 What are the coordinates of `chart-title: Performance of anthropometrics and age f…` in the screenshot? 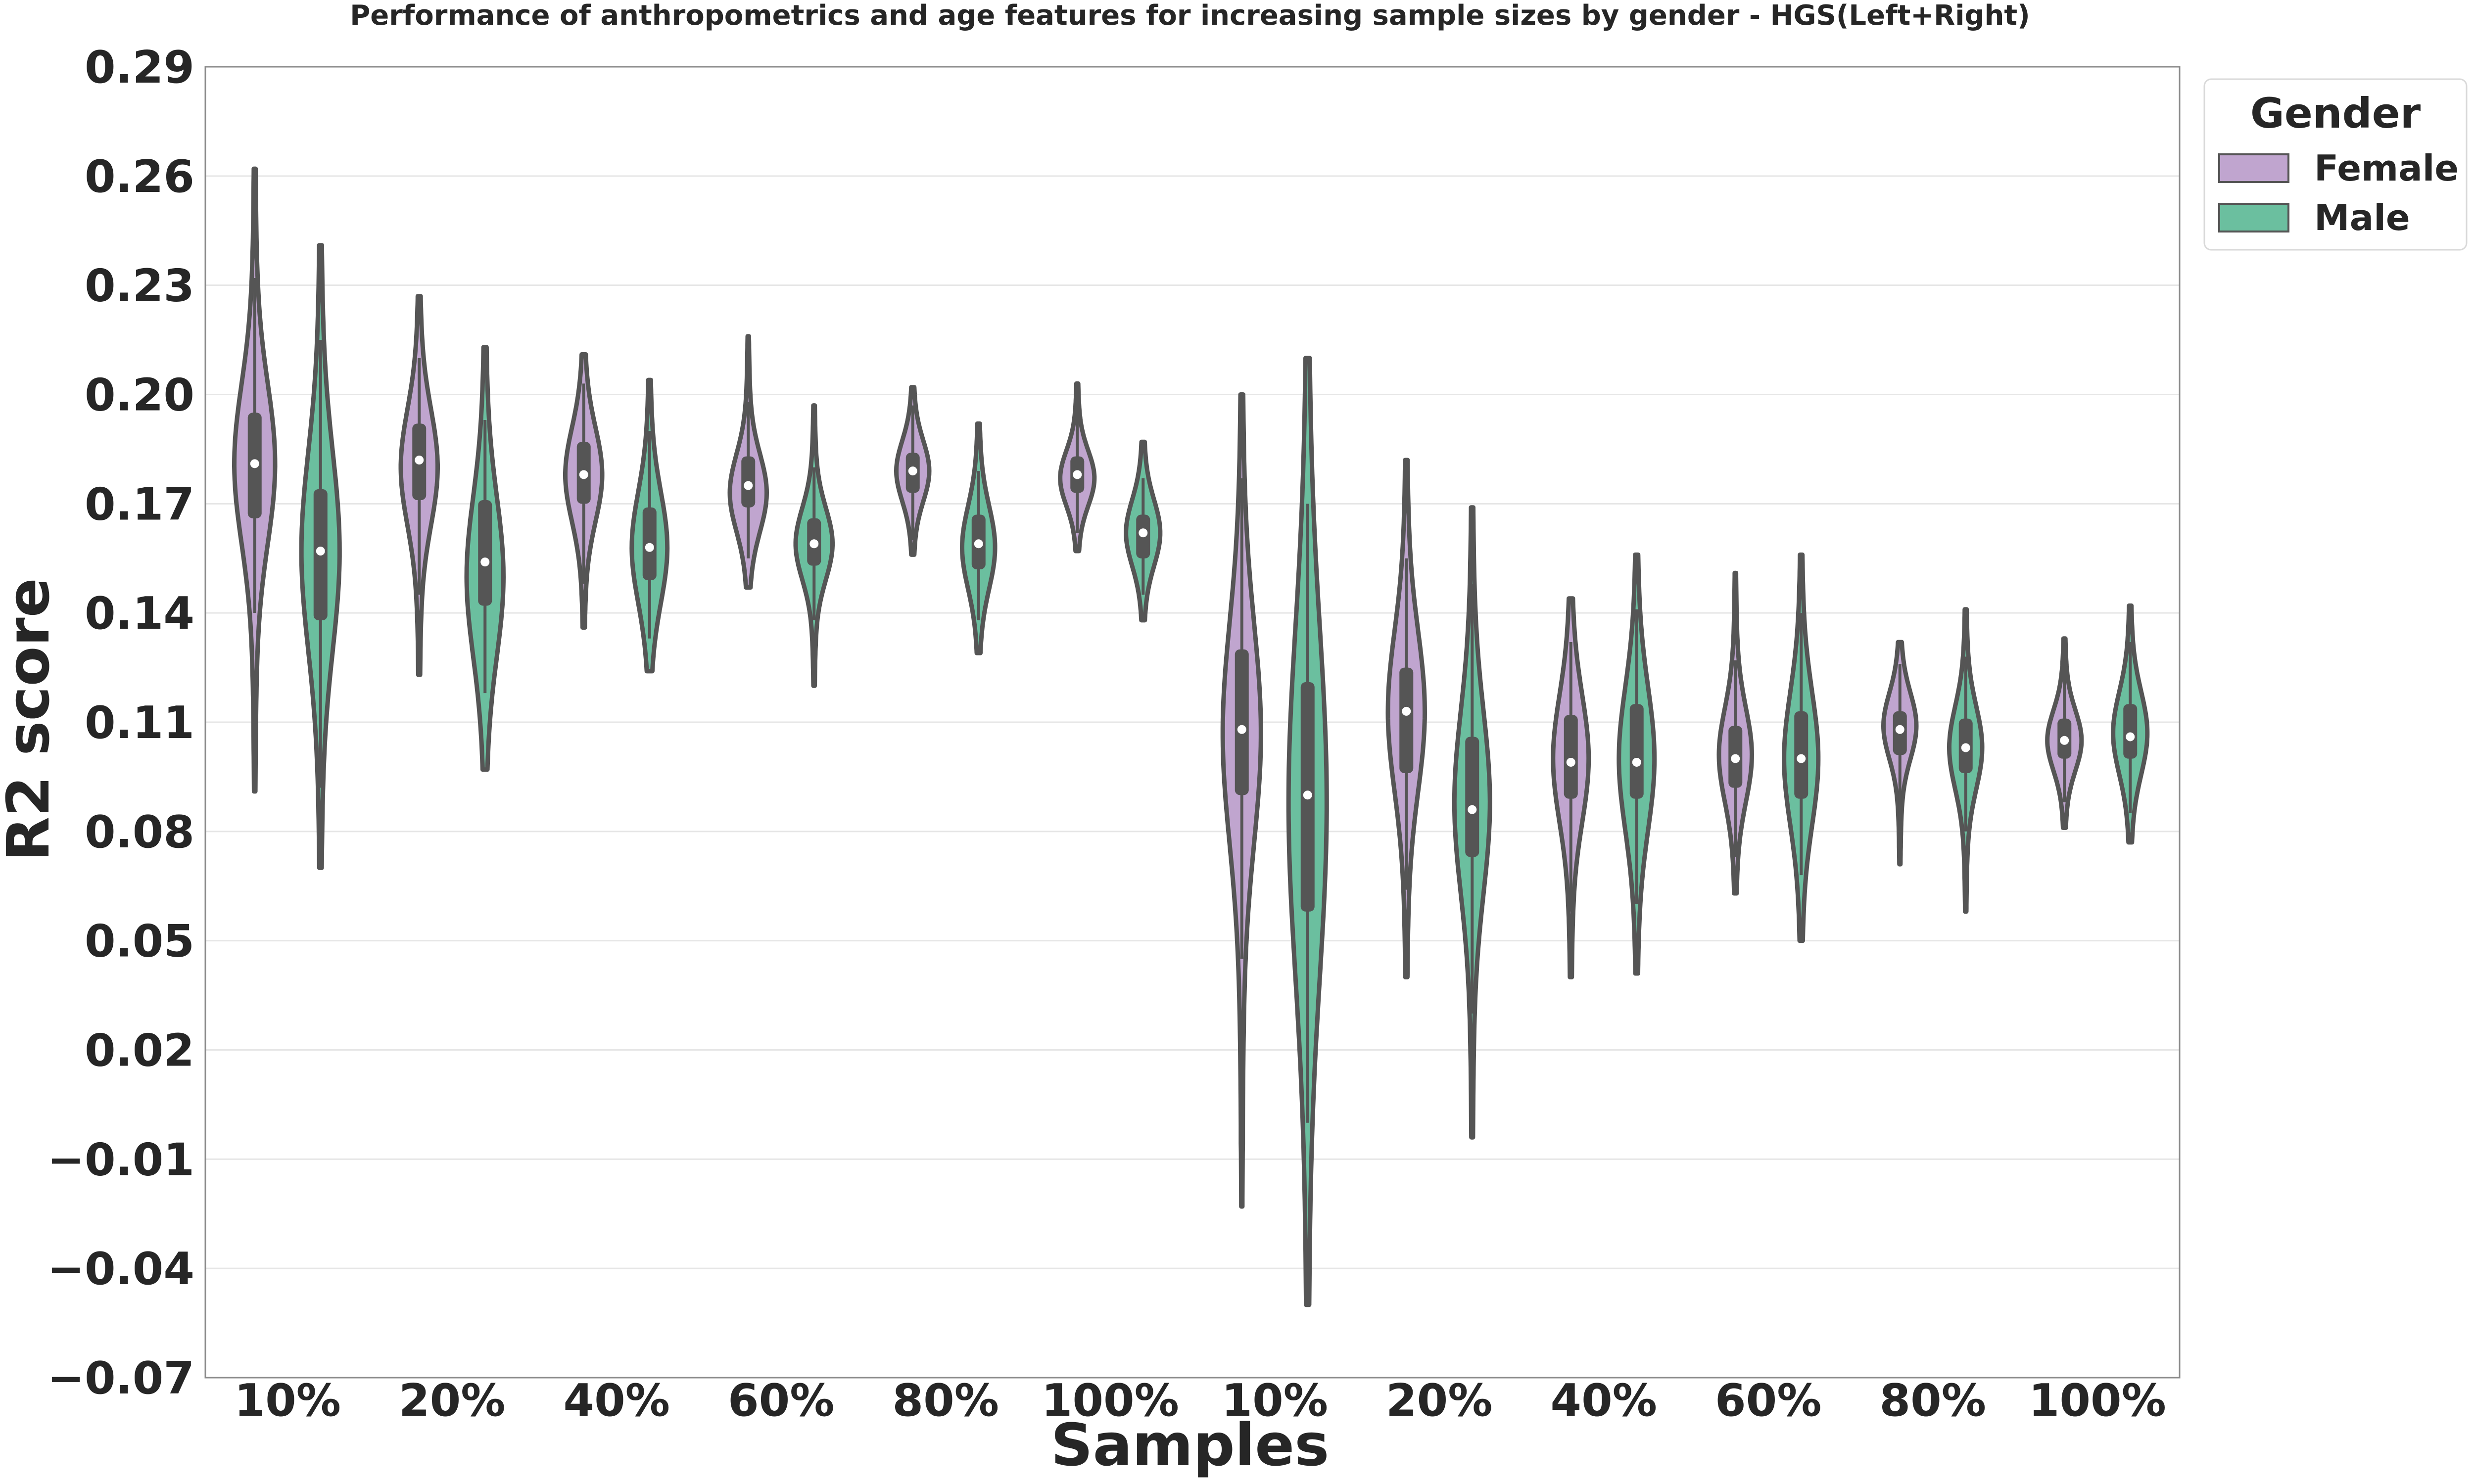 It's located at (1190, 16).